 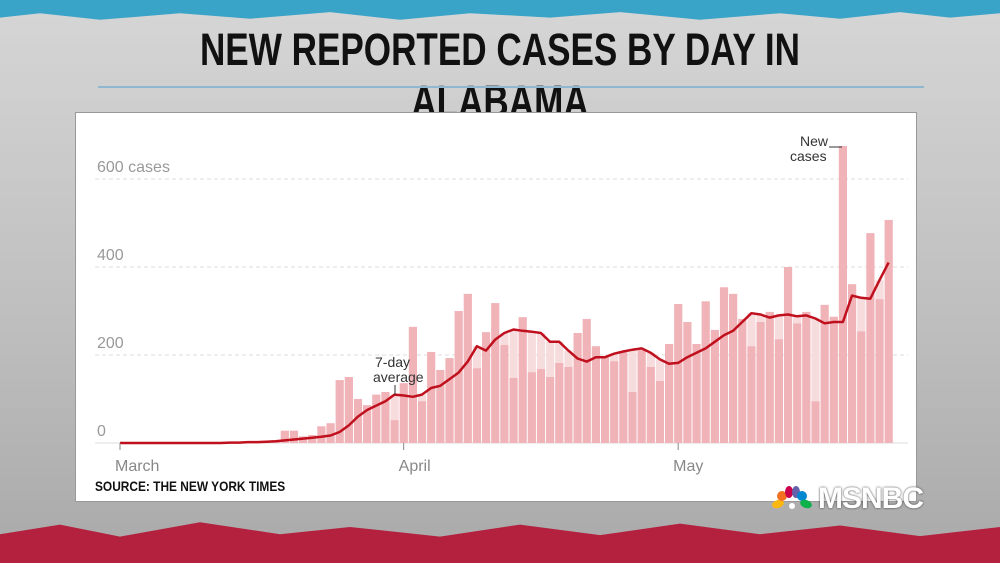 What do you see at coordinates (511, 87) in the screenshot?
I see `title-rule` at bounding box center [511, 87].